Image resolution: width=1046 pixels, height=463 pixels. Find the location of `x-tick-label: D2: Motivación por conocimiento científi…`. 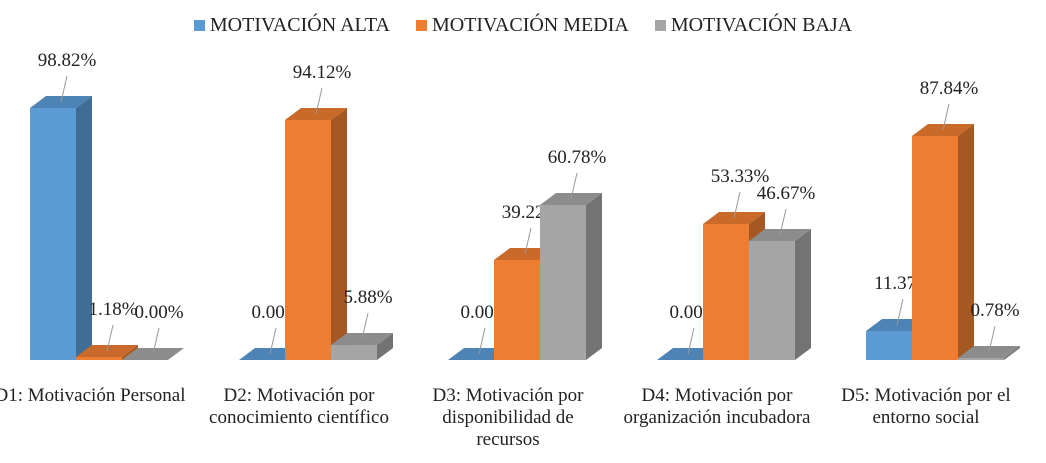

x-tick-label: D2: Motivación por conocimiento científi… is located at coordinates (299, 406).